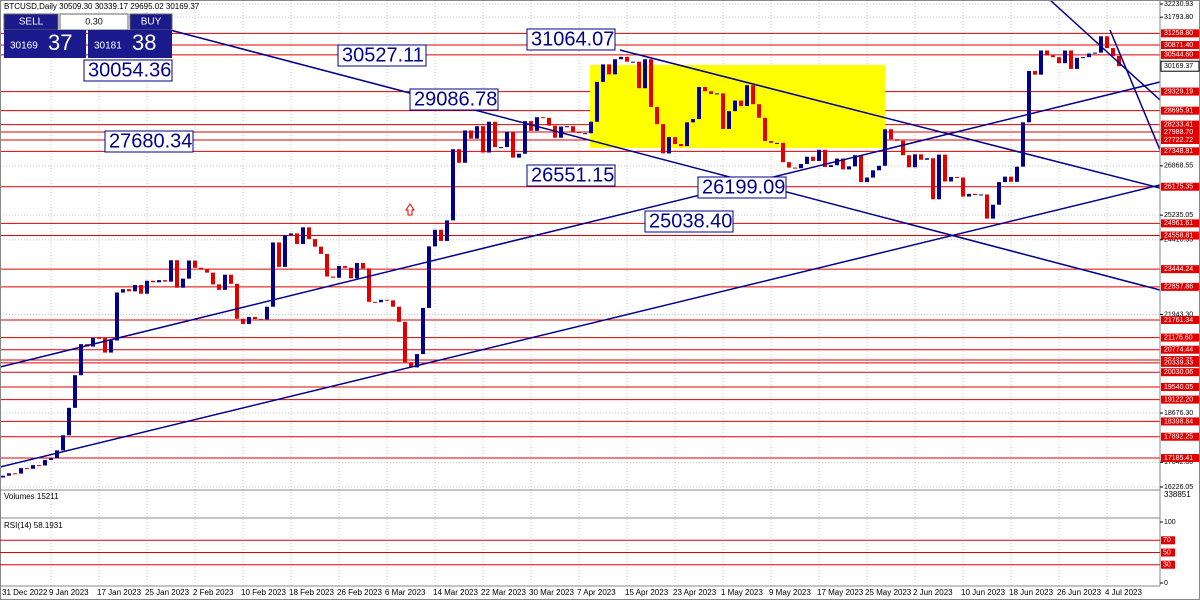  Describe the element at coordinates (1178, 140) in the screenshot. I see `level-label: 27722.72` at that location.